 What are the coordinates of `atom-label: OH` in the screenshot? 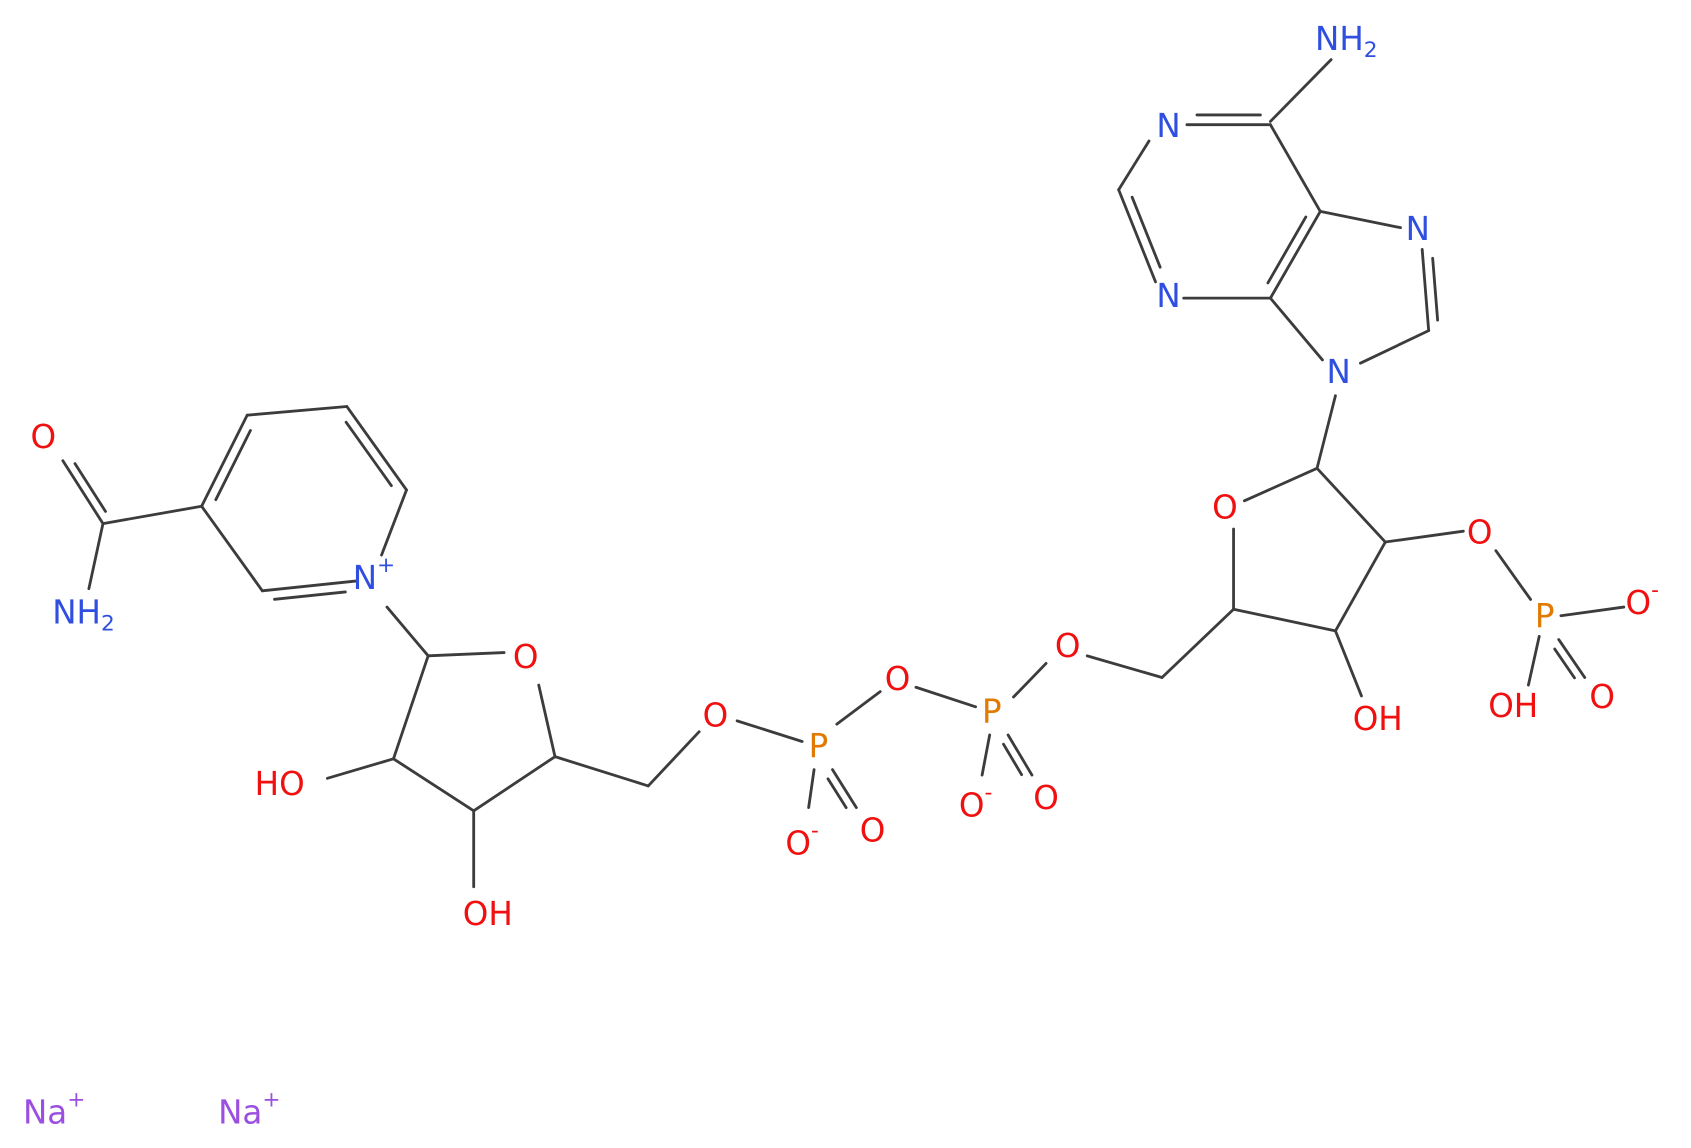 It's located at (1378, 719).